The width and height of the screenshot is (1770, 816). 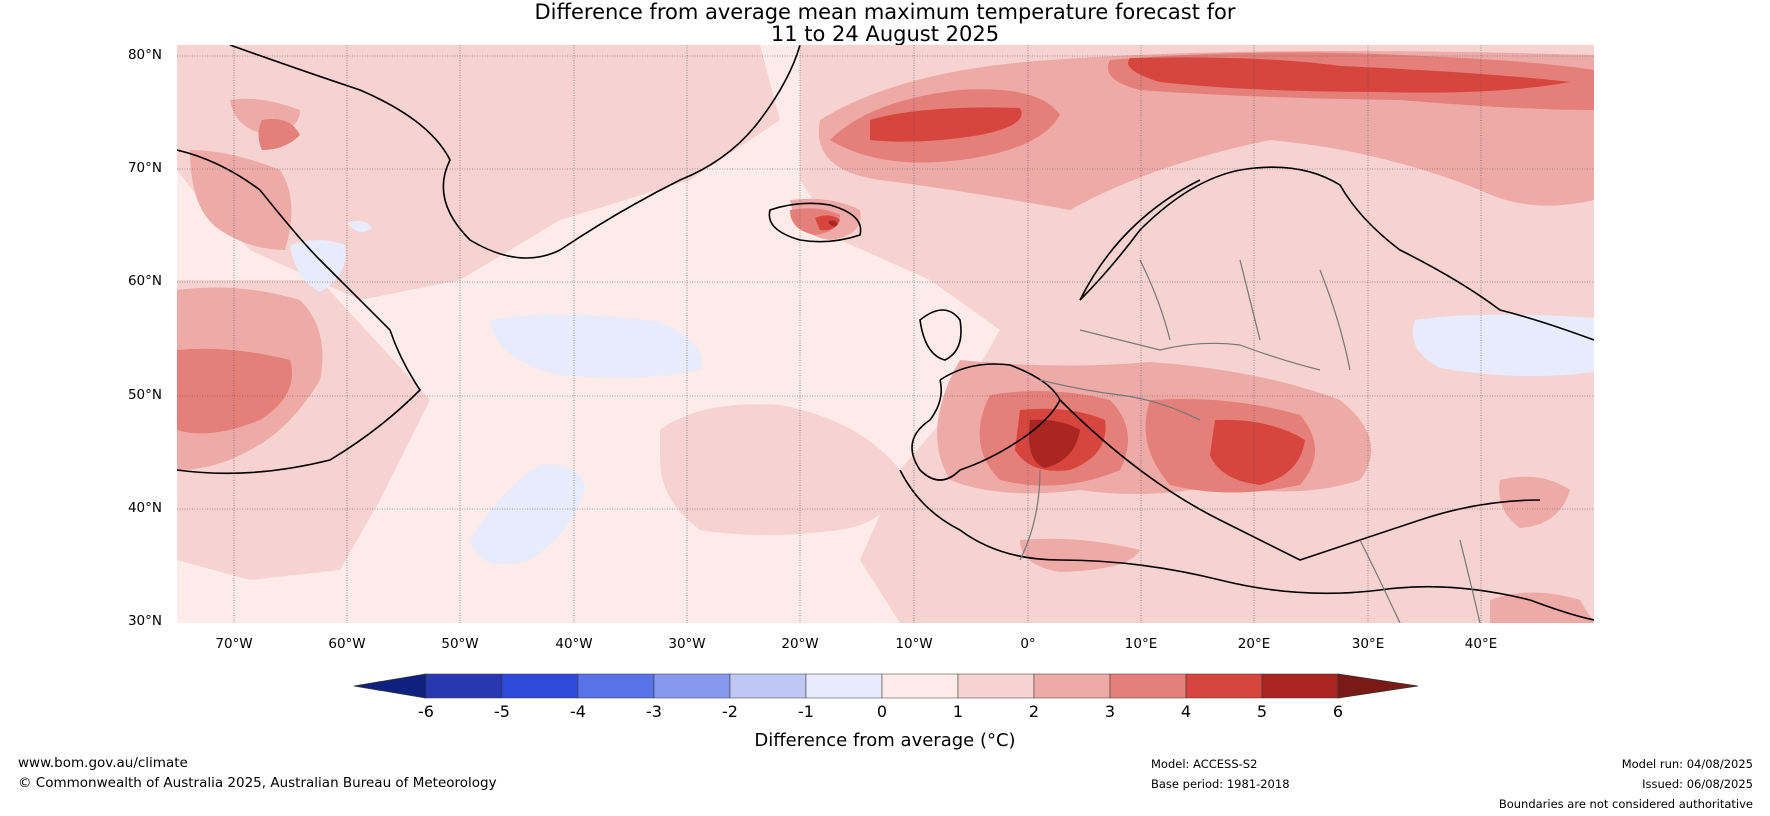 What do you see at coordinates (1110, 711) in the screenshot?
I see `colorbar-tick-label: 3` at bounding box center [1110, 711].